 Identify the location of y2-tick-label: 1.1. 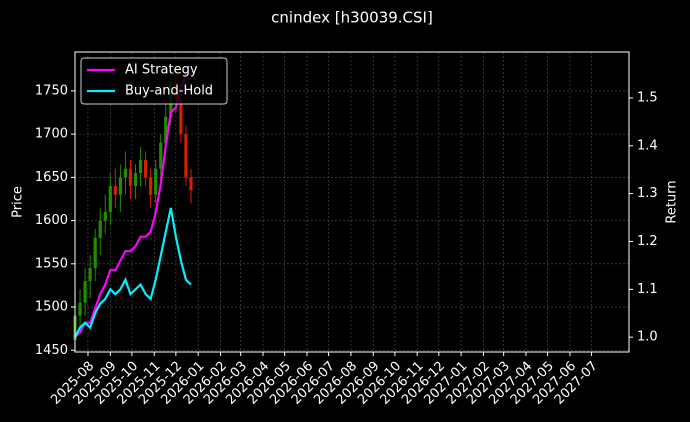
(647, 289).